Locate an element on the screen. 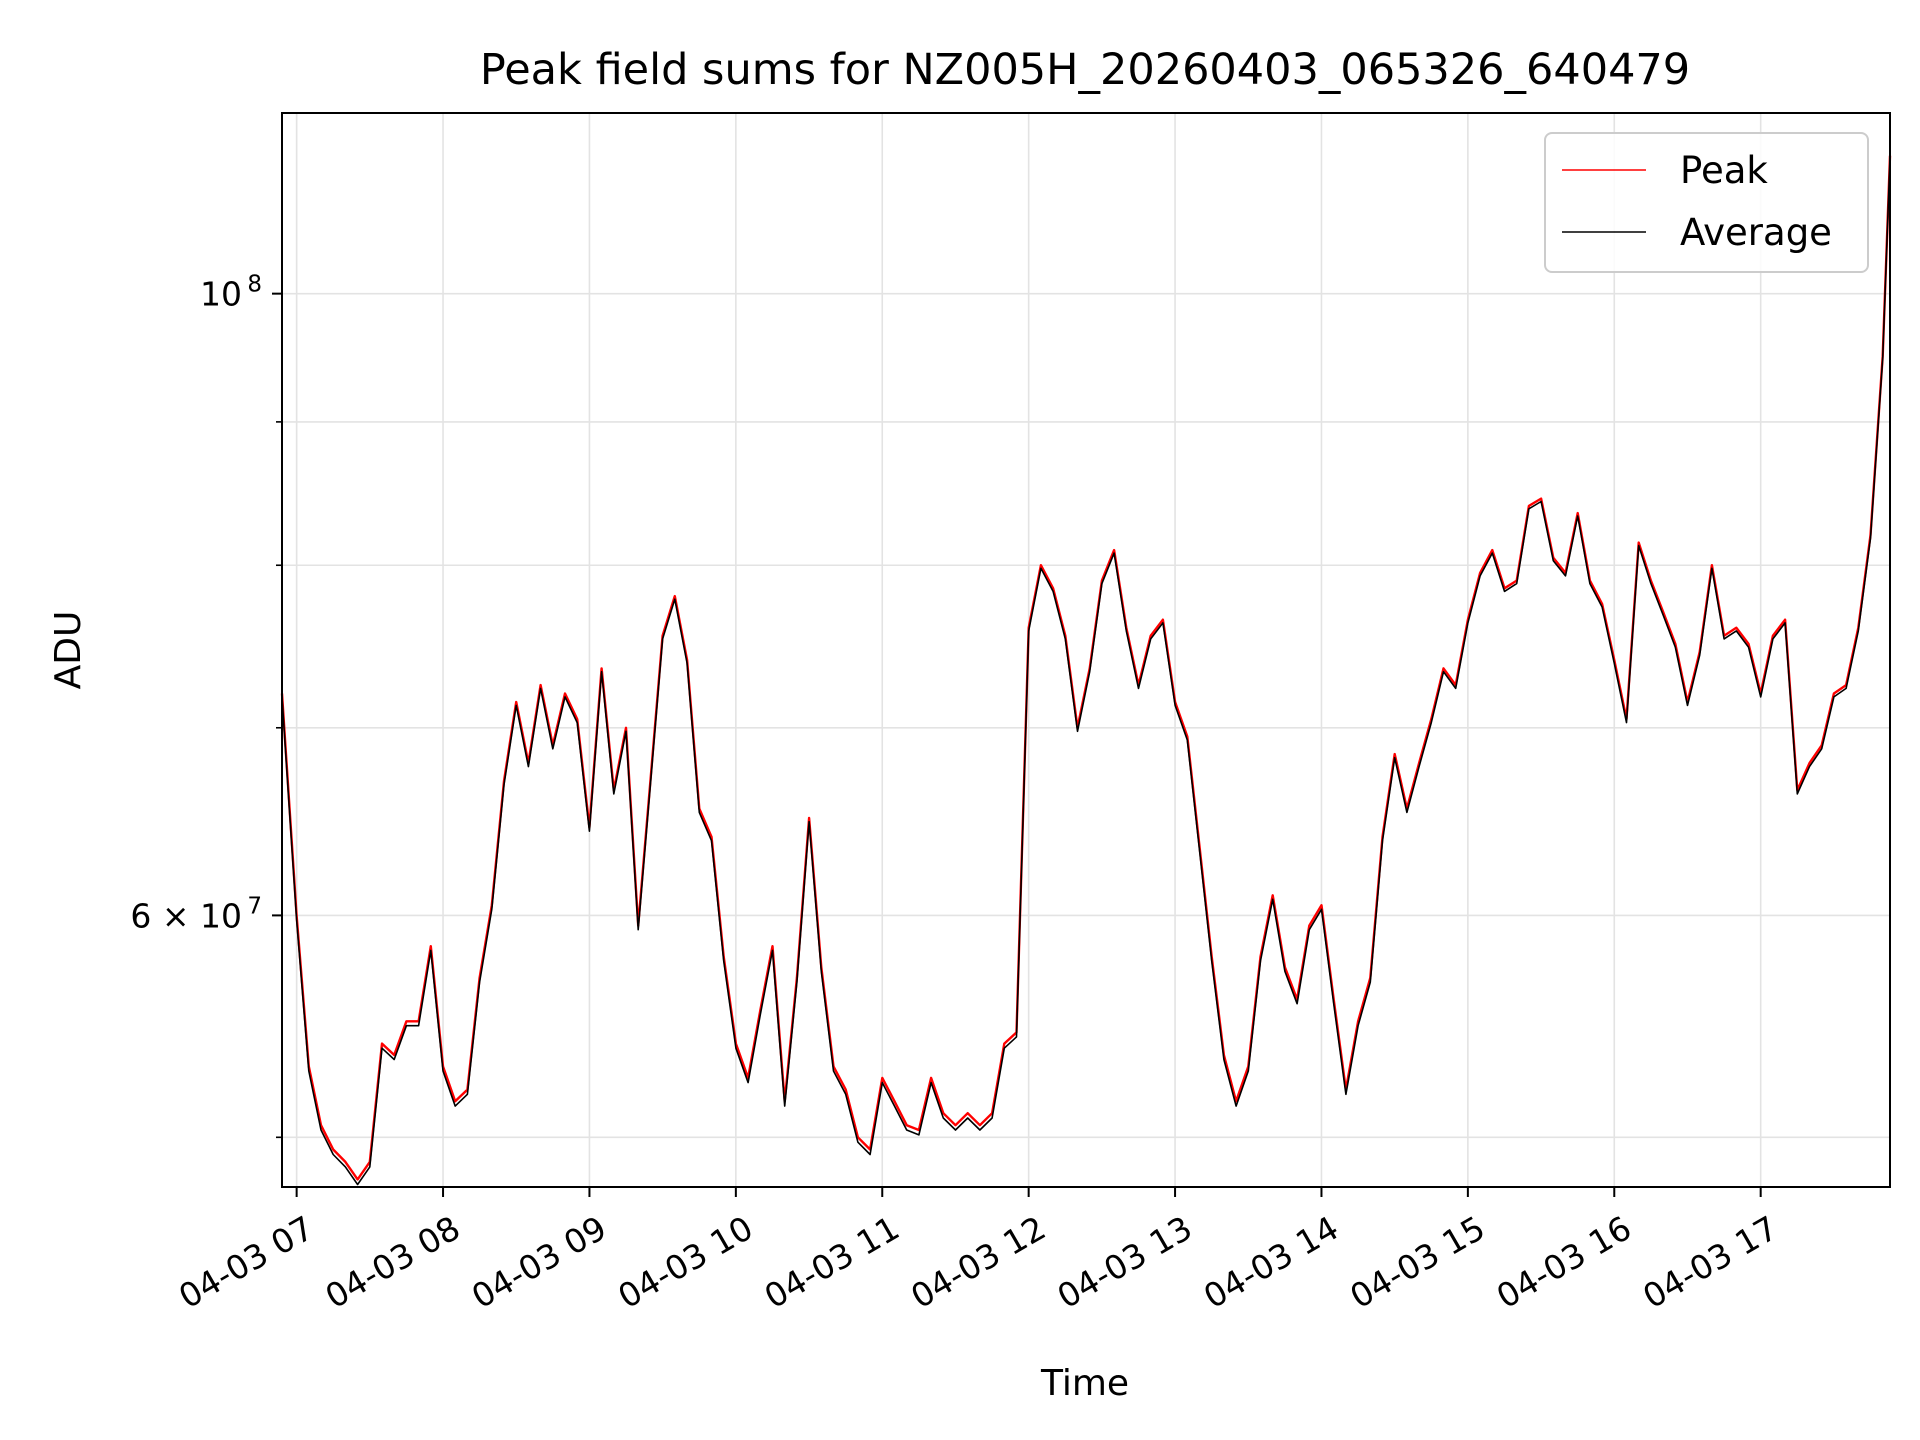 The image size is (1920, 1440). legend-average-label: Average is located at coordinates (1756, 232).